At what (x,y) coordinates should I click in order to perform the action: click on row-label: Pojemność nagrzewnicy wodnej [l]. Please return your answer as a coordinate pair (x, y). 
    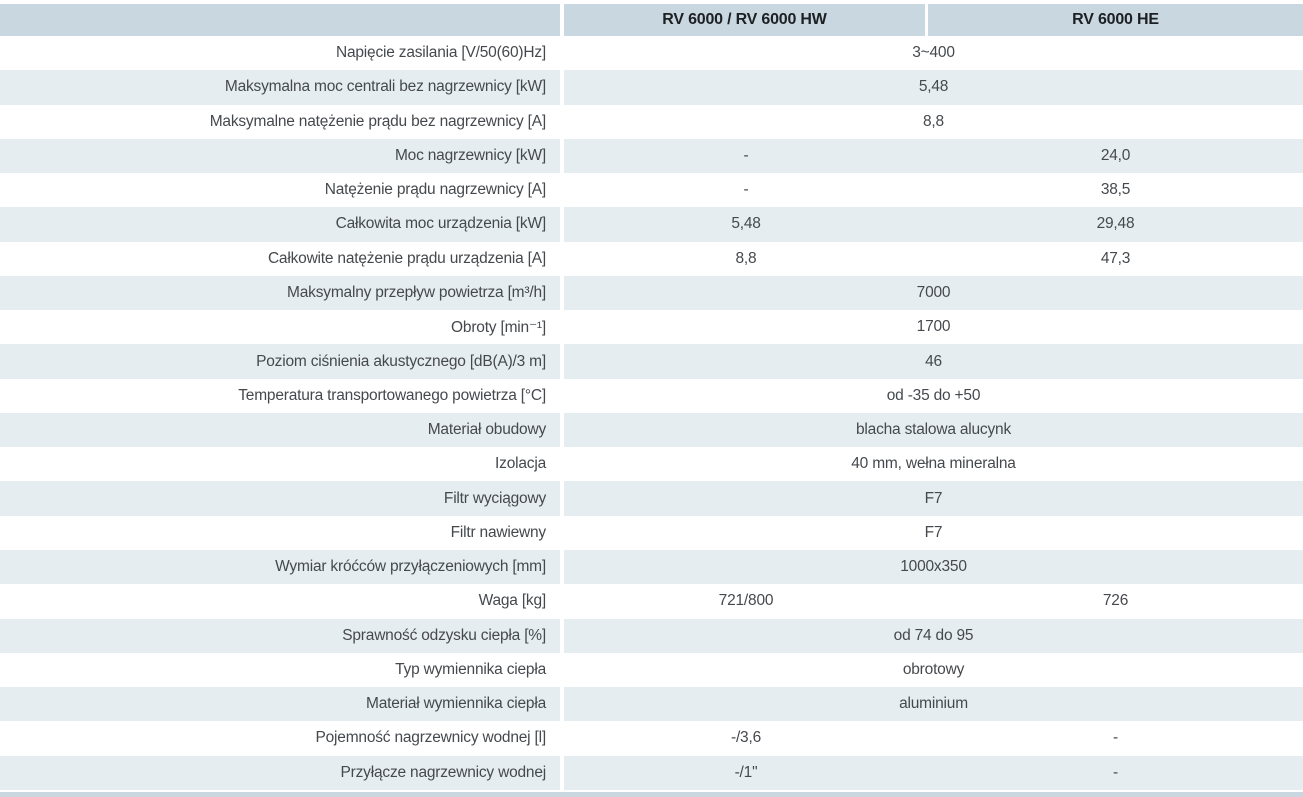
    Looking at the image, I should click on (280, 738).